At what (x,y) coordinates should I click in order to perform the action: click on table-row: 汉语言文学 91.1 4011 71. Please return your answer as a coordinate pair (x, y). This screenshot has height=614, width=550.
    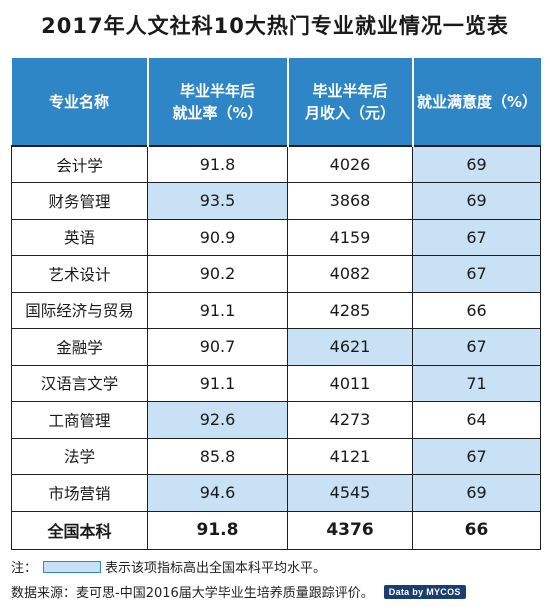
    Looking at the image, I should click on (276, 383).